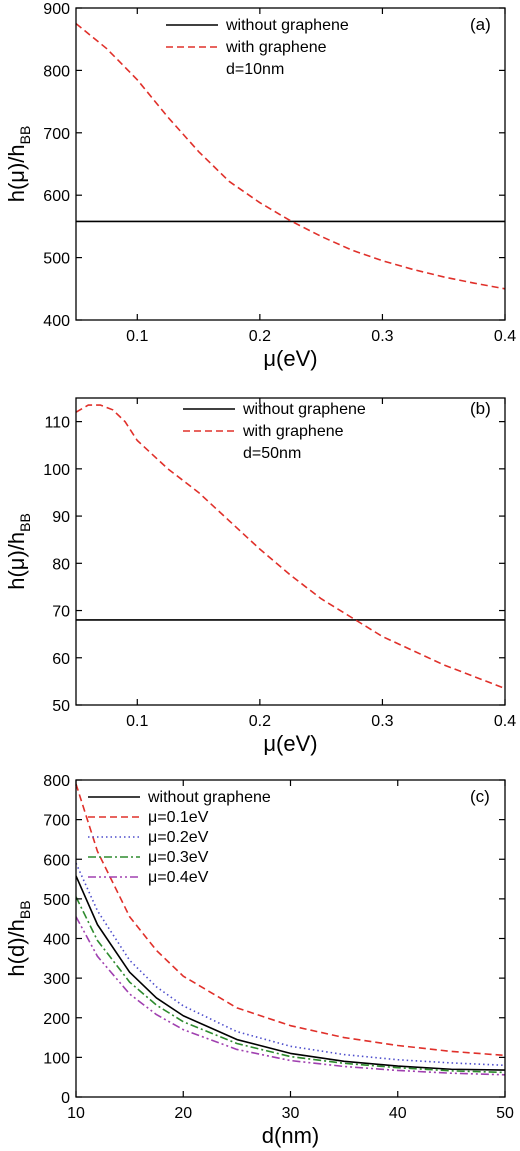  What do you see at coordinates (18, 938) in the screenshot?
I see `y-axis-label: h(d)/hBB` at bounding box center [18, 938].